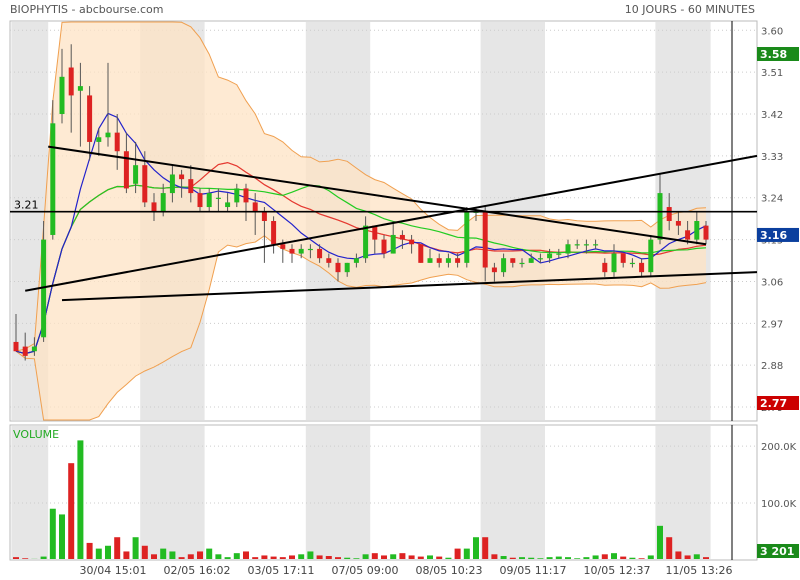 The image size is (800, 580). What do you see at coordinates (617, 570) in the screenshot?
I see `time-tick-label: 10/05 12:37` at bounding box center [617, 570].